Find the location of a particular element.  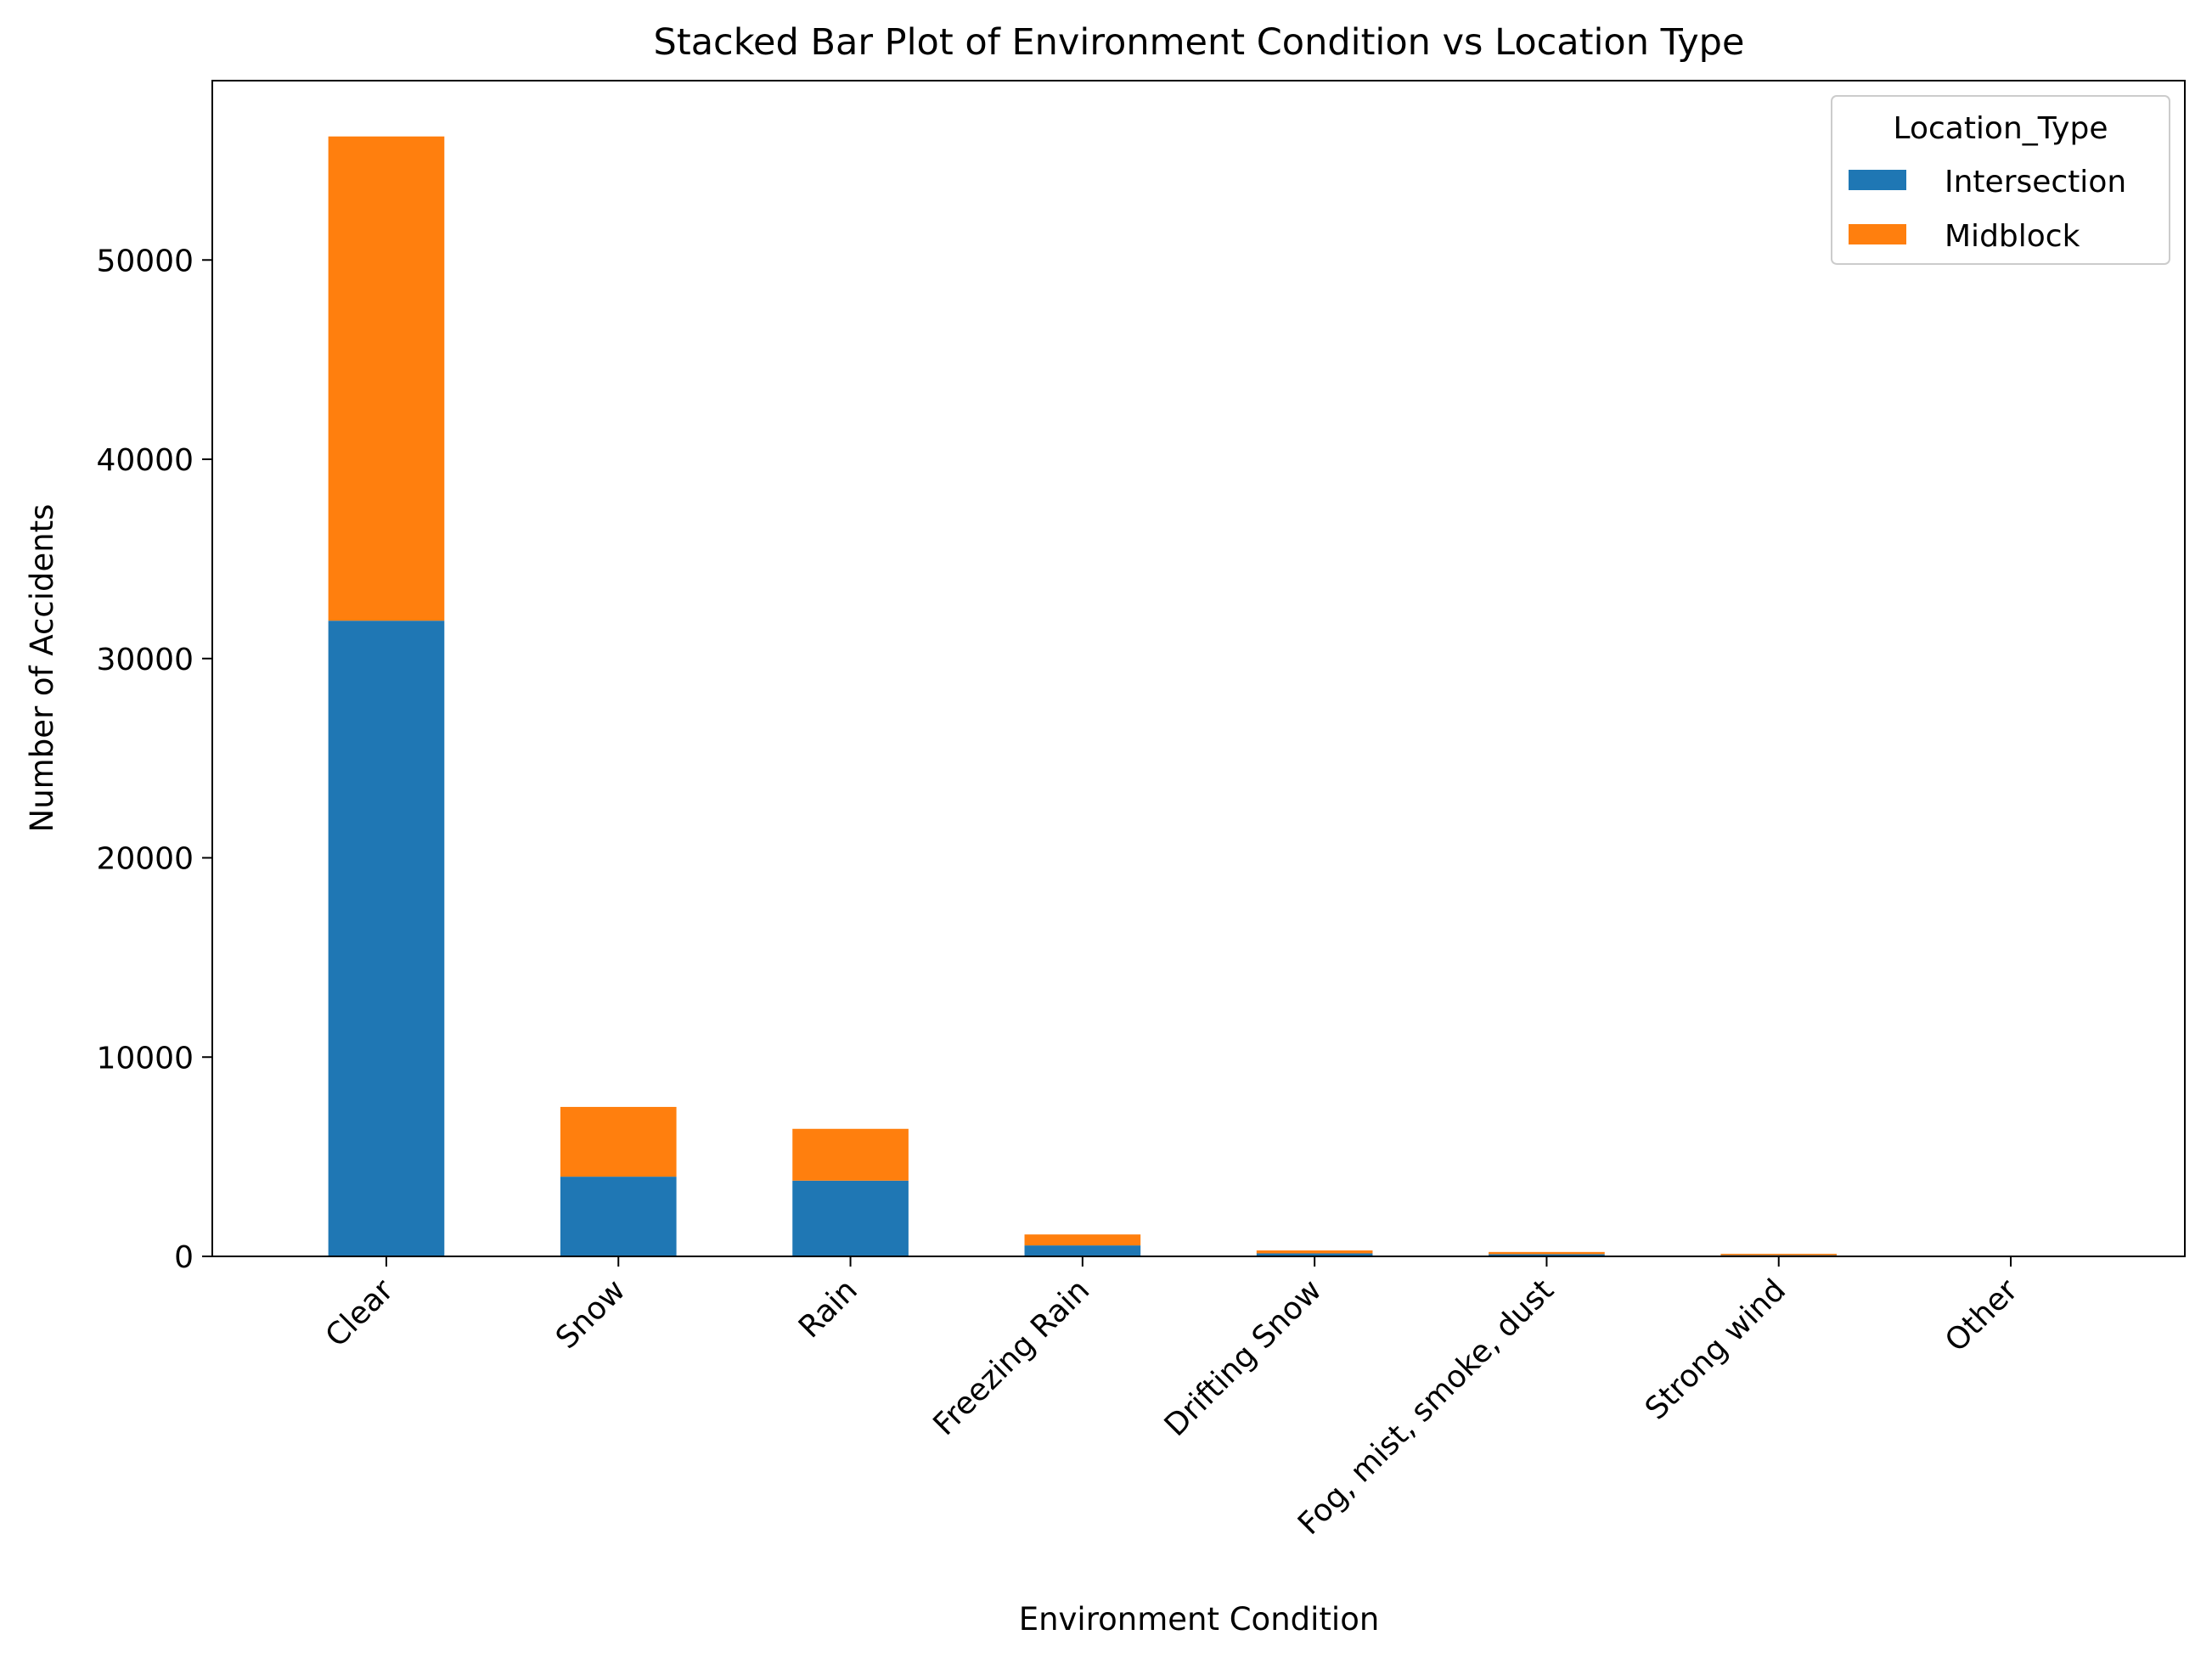

legend-frame is located at coordinates (2000, 180).